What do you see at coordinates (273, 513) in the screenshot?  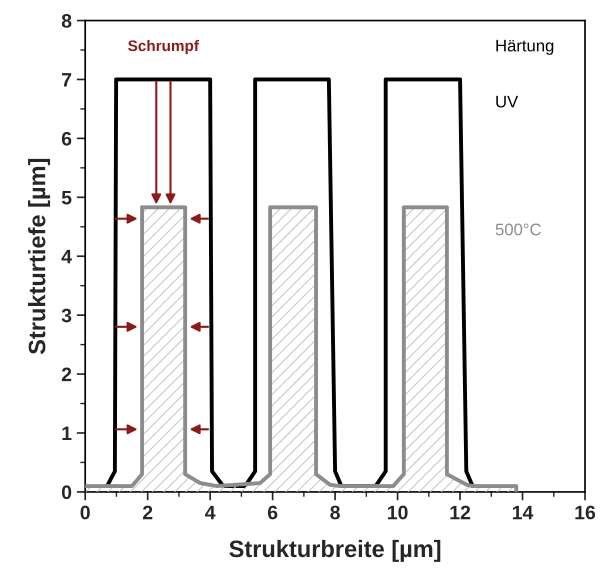 I see `x-tick-label: 6` at bounding box center [273, 513].